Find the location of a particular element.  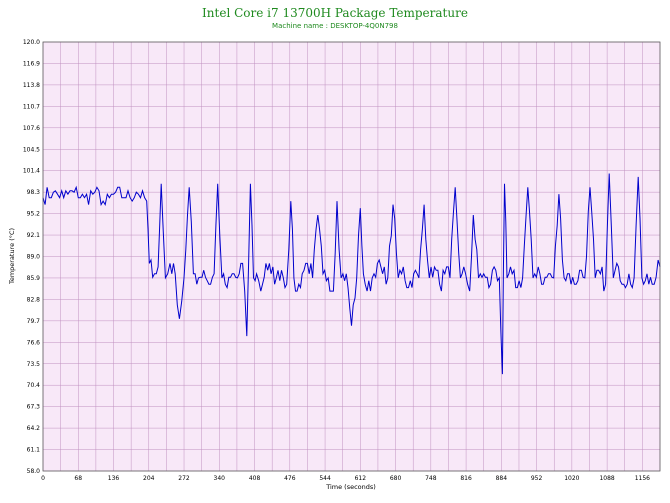

y-tick-label: 107.6 is located at coordinates (31, 128).